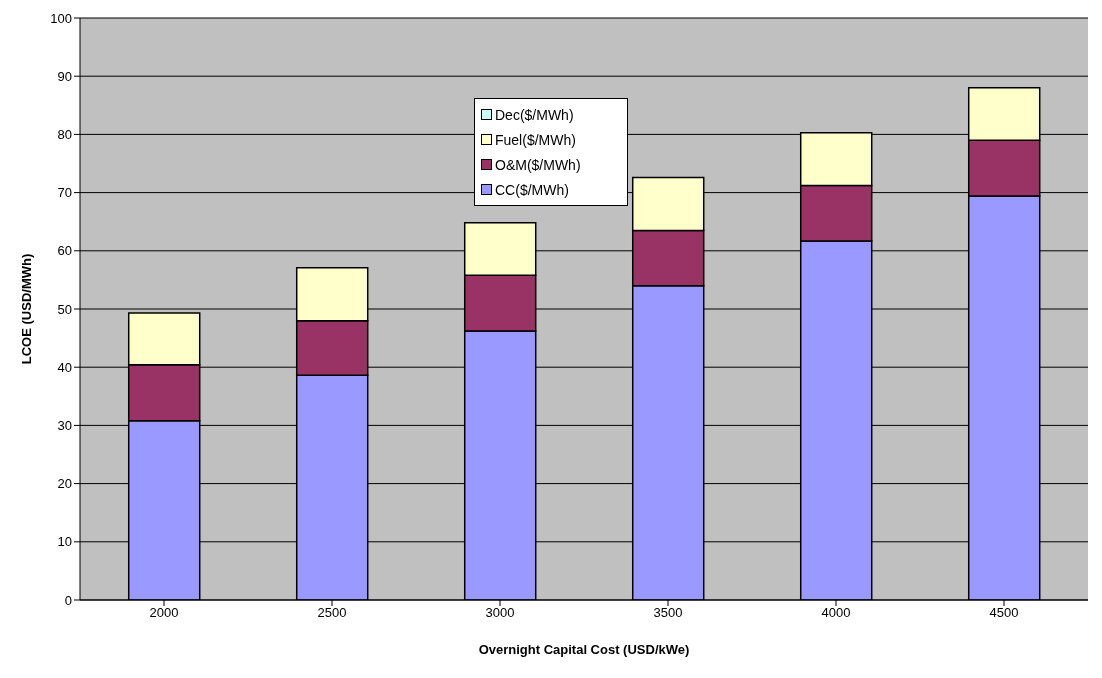 This screenshot has width=1102, height=678. I want to click on y-tick-label: 60, so click(64, 251).